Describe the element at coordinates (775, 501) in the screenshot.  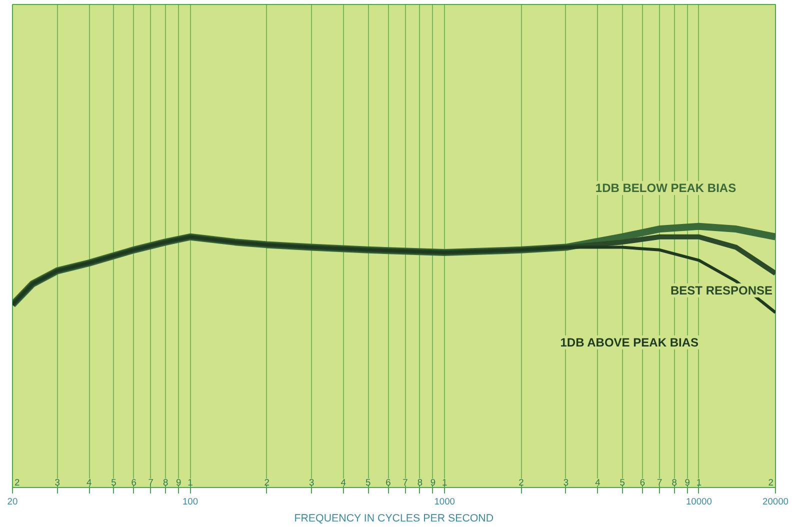
I see `x-tick-label: 20000` at that location.